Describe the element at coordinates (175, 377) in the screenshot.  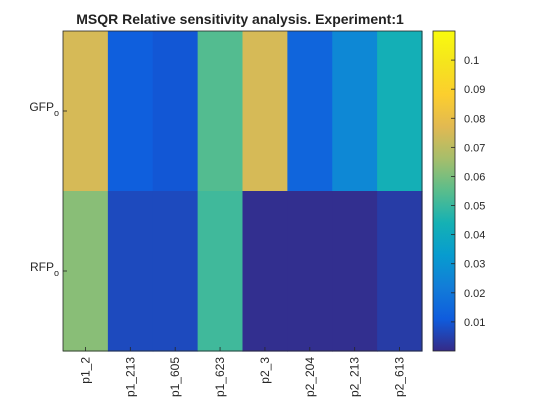
I see `x-tick-label: p1_605` at that location.